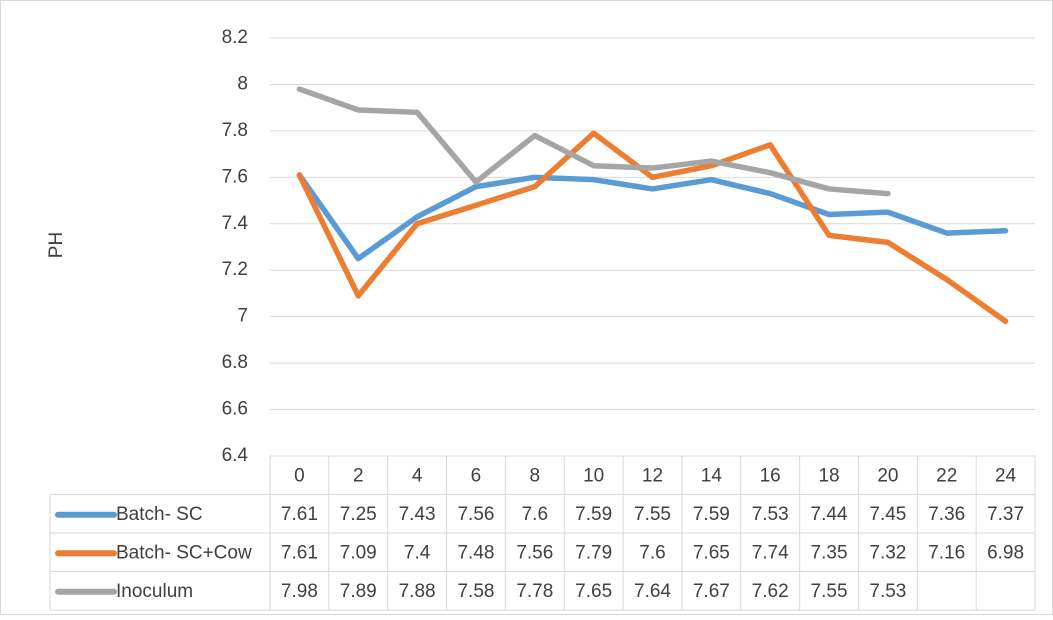 The width and height of the screenshot is (1053, 620). I want to click on table-cell: 7.67, so click(711, 591).